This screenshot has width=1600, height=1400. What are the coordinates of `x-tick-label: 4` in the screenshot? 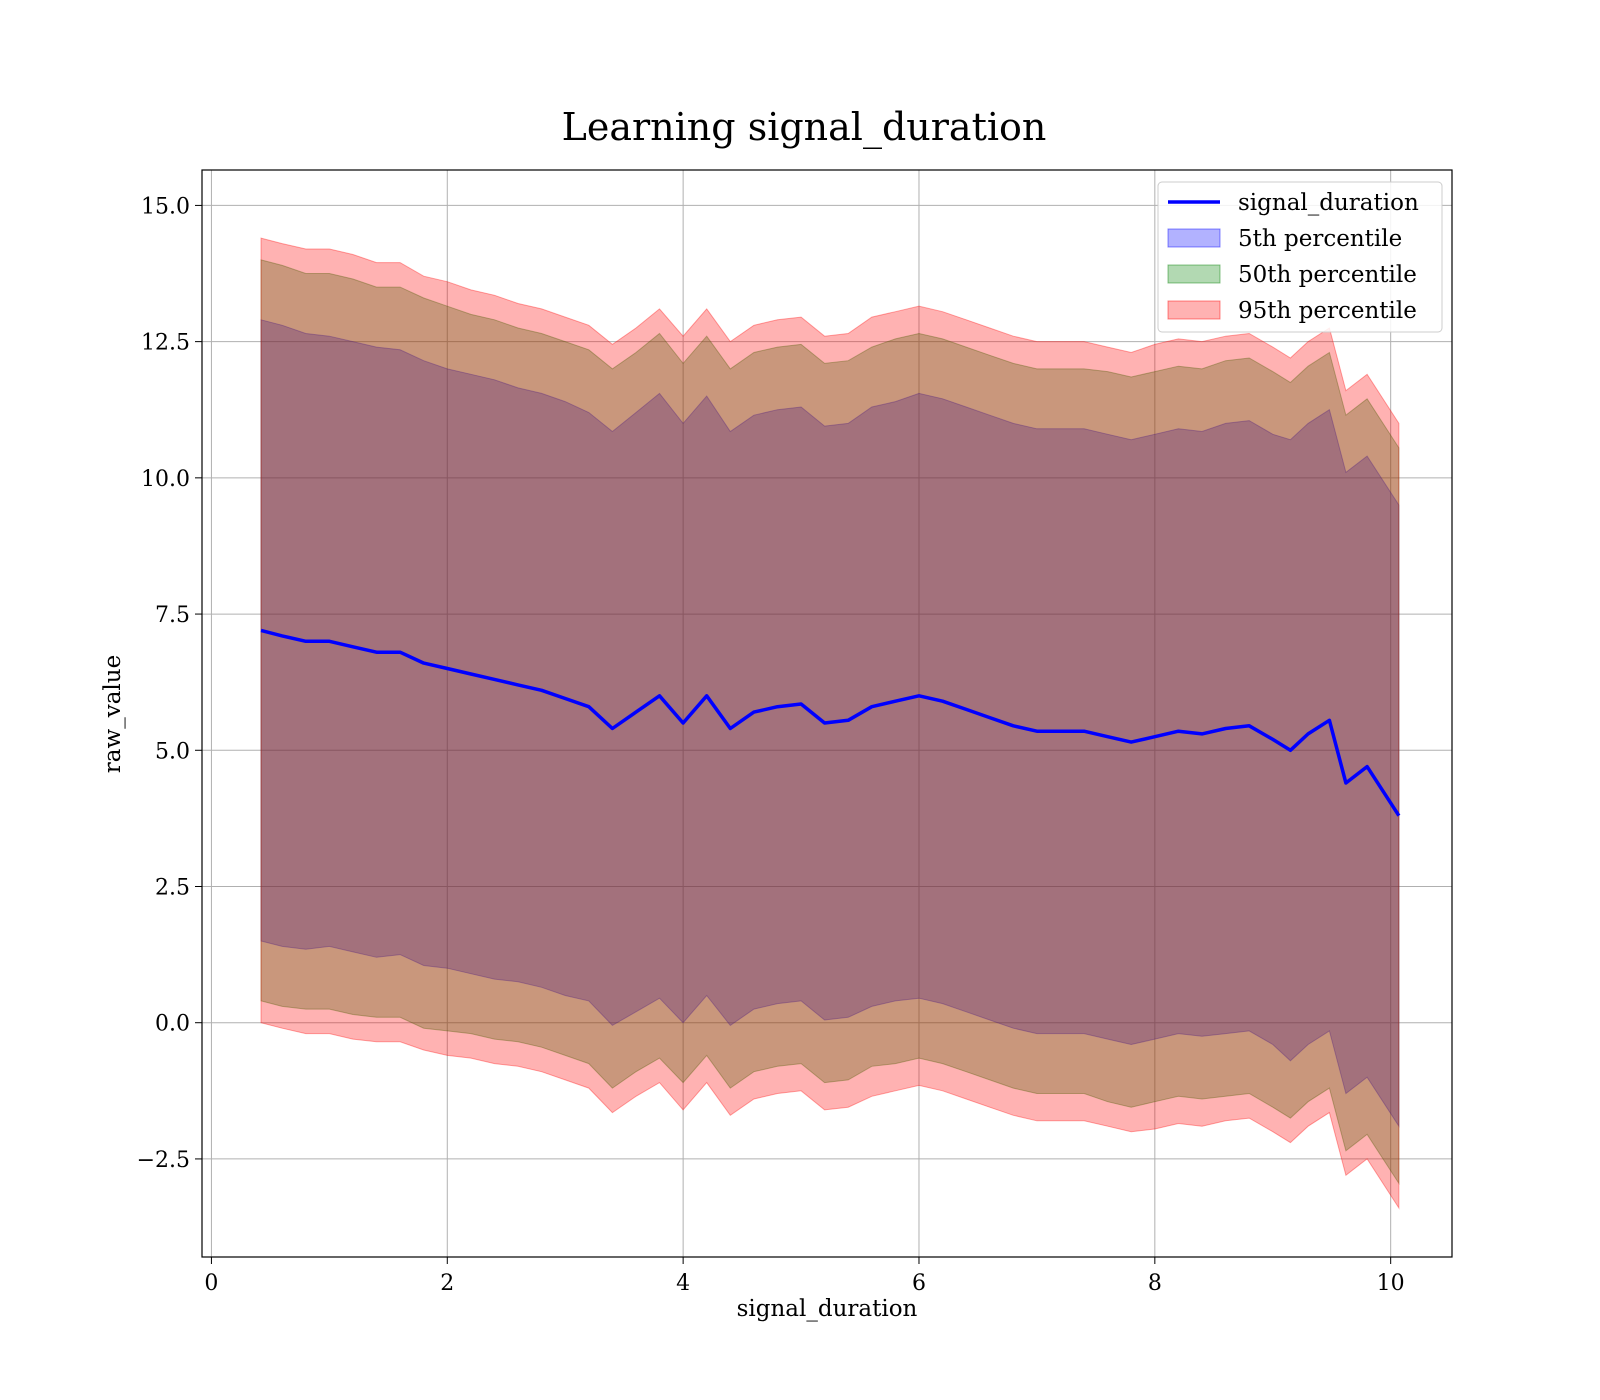 It's located at (683, 1283).